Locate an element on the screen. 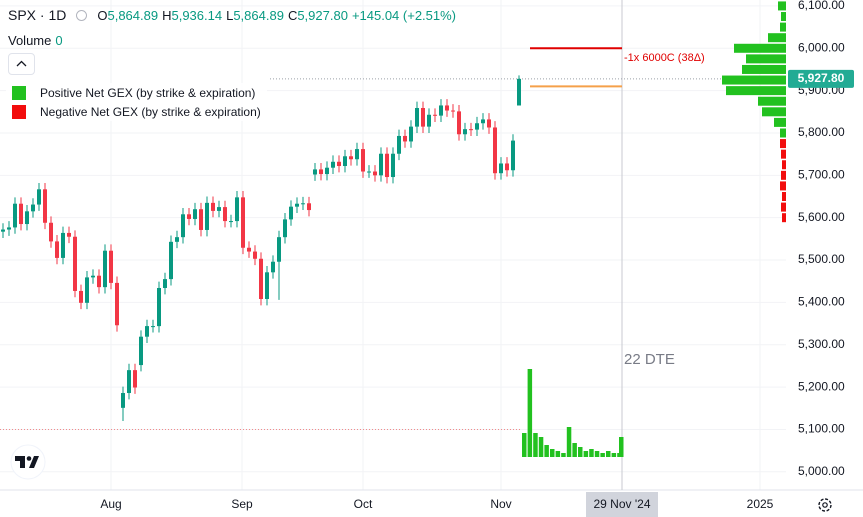 This screenshot has width=863, height=517. y-tick-label: 5,200.00 is located at coordinates (821, 386).